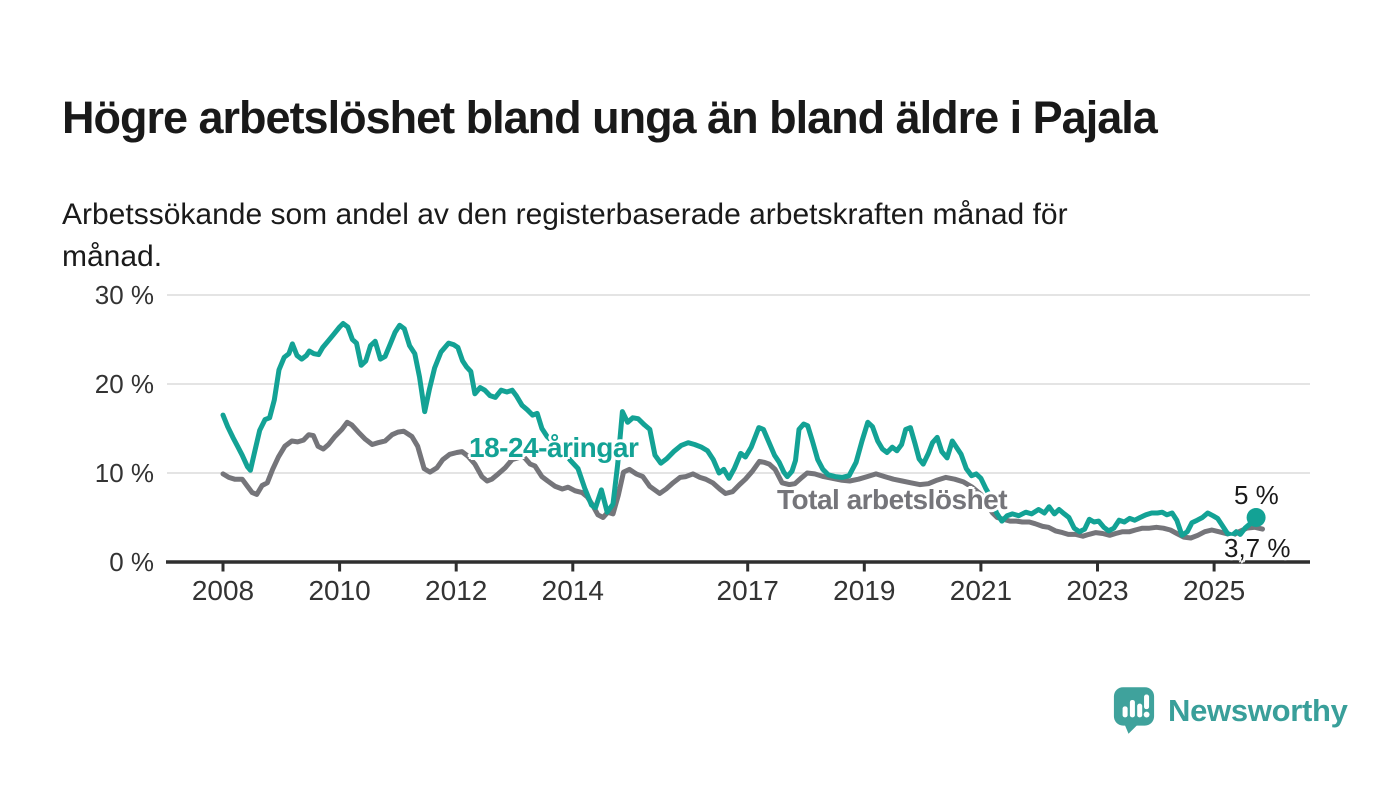  Describe the element at coordinates (1258, 710) in the screenshot. I see `newsworthy-wordmark: Newsworthy` at that location.